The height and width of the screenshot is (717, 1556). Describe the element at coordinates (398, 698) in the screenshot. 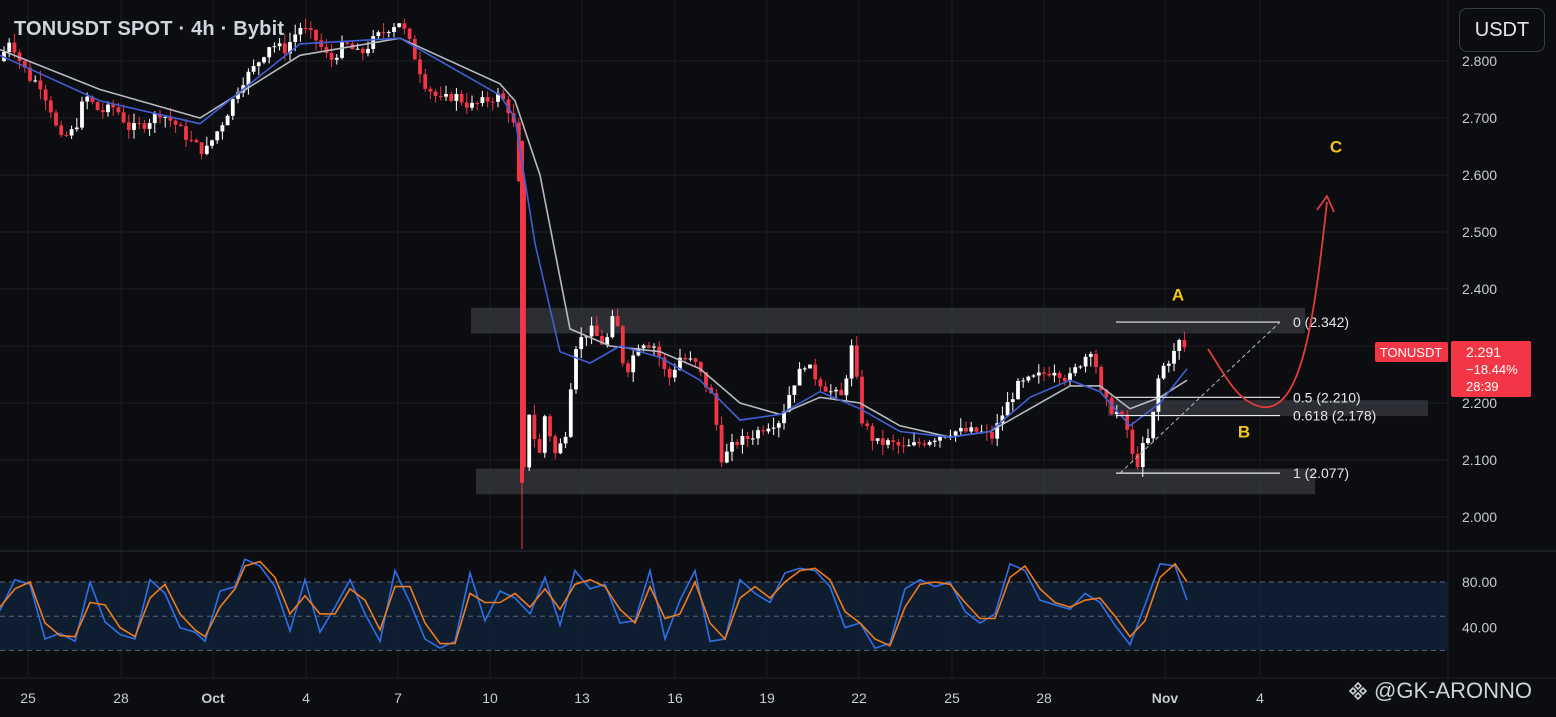

I see `time-tick-label: 7` at that location.